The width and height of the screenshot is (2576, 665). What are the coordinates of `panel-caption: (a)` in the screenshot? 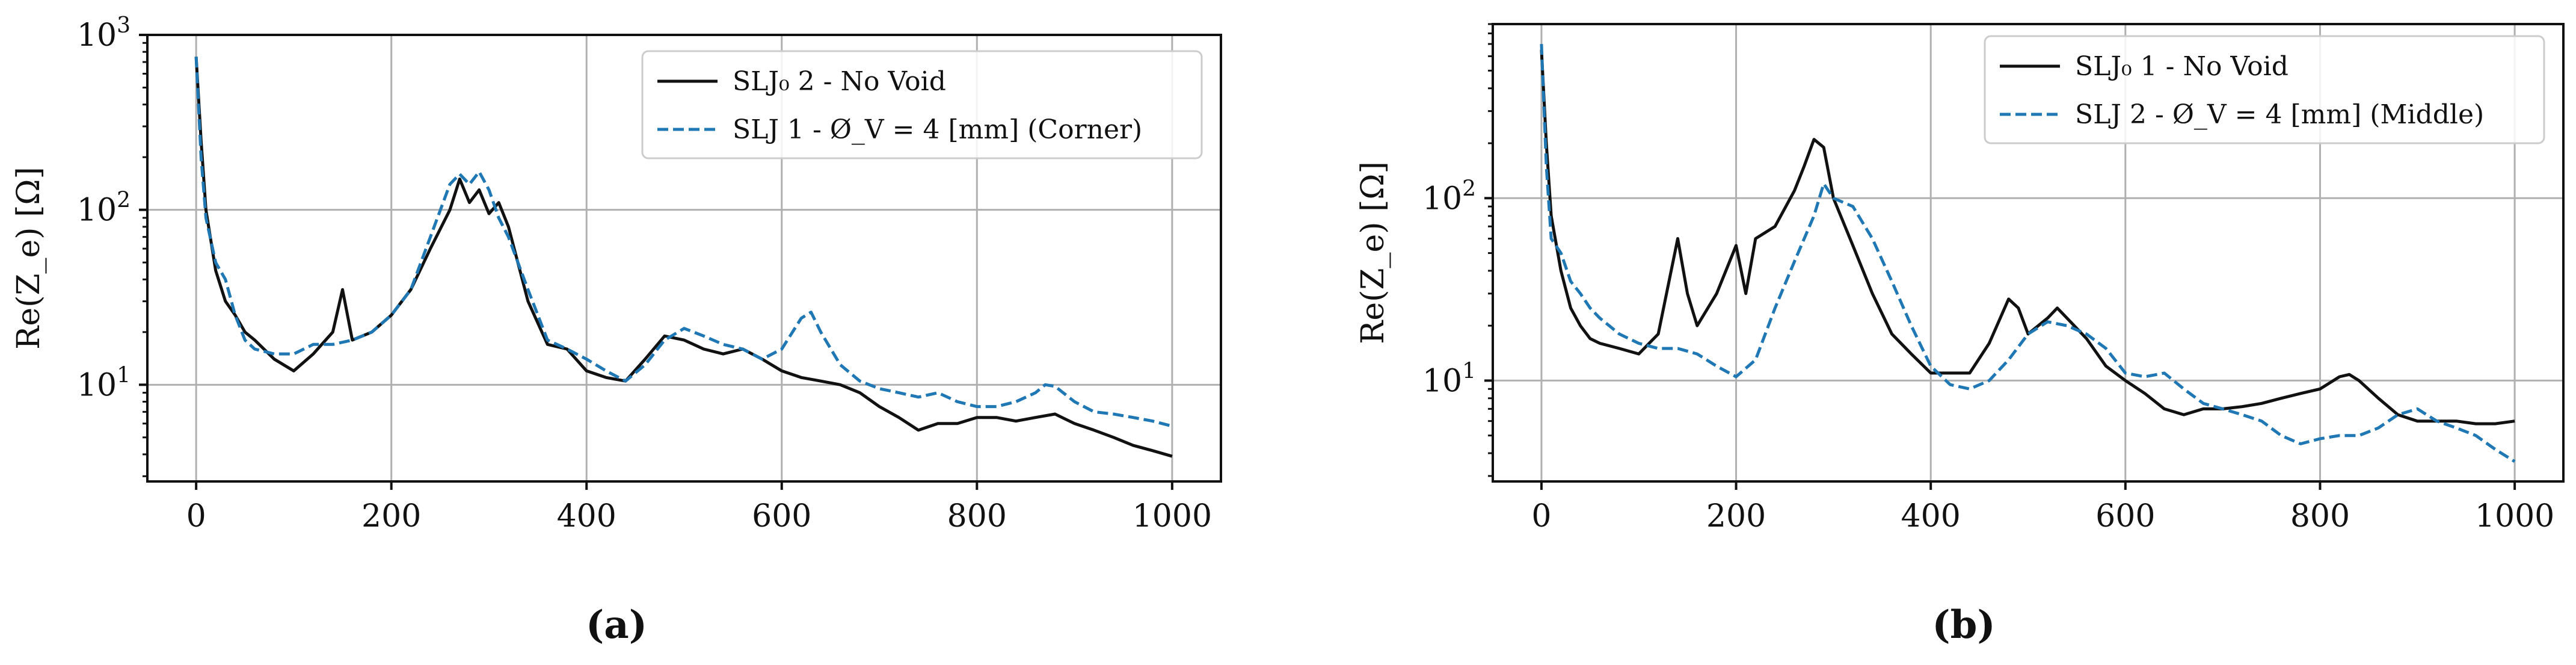 It's located at (617, 625).